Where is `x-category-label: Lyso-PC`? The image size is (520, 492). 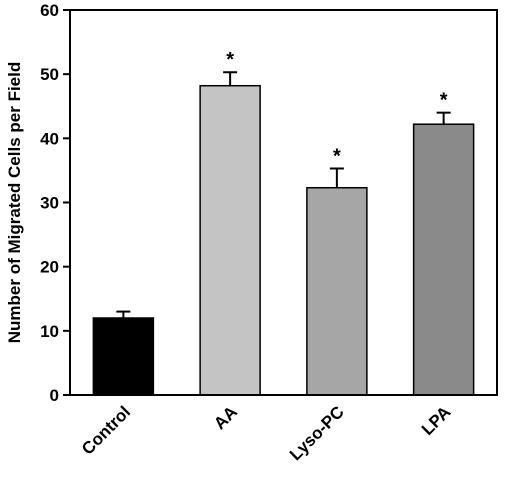 x-category-label: Lyso-PC is located at coordinates (317, 433).